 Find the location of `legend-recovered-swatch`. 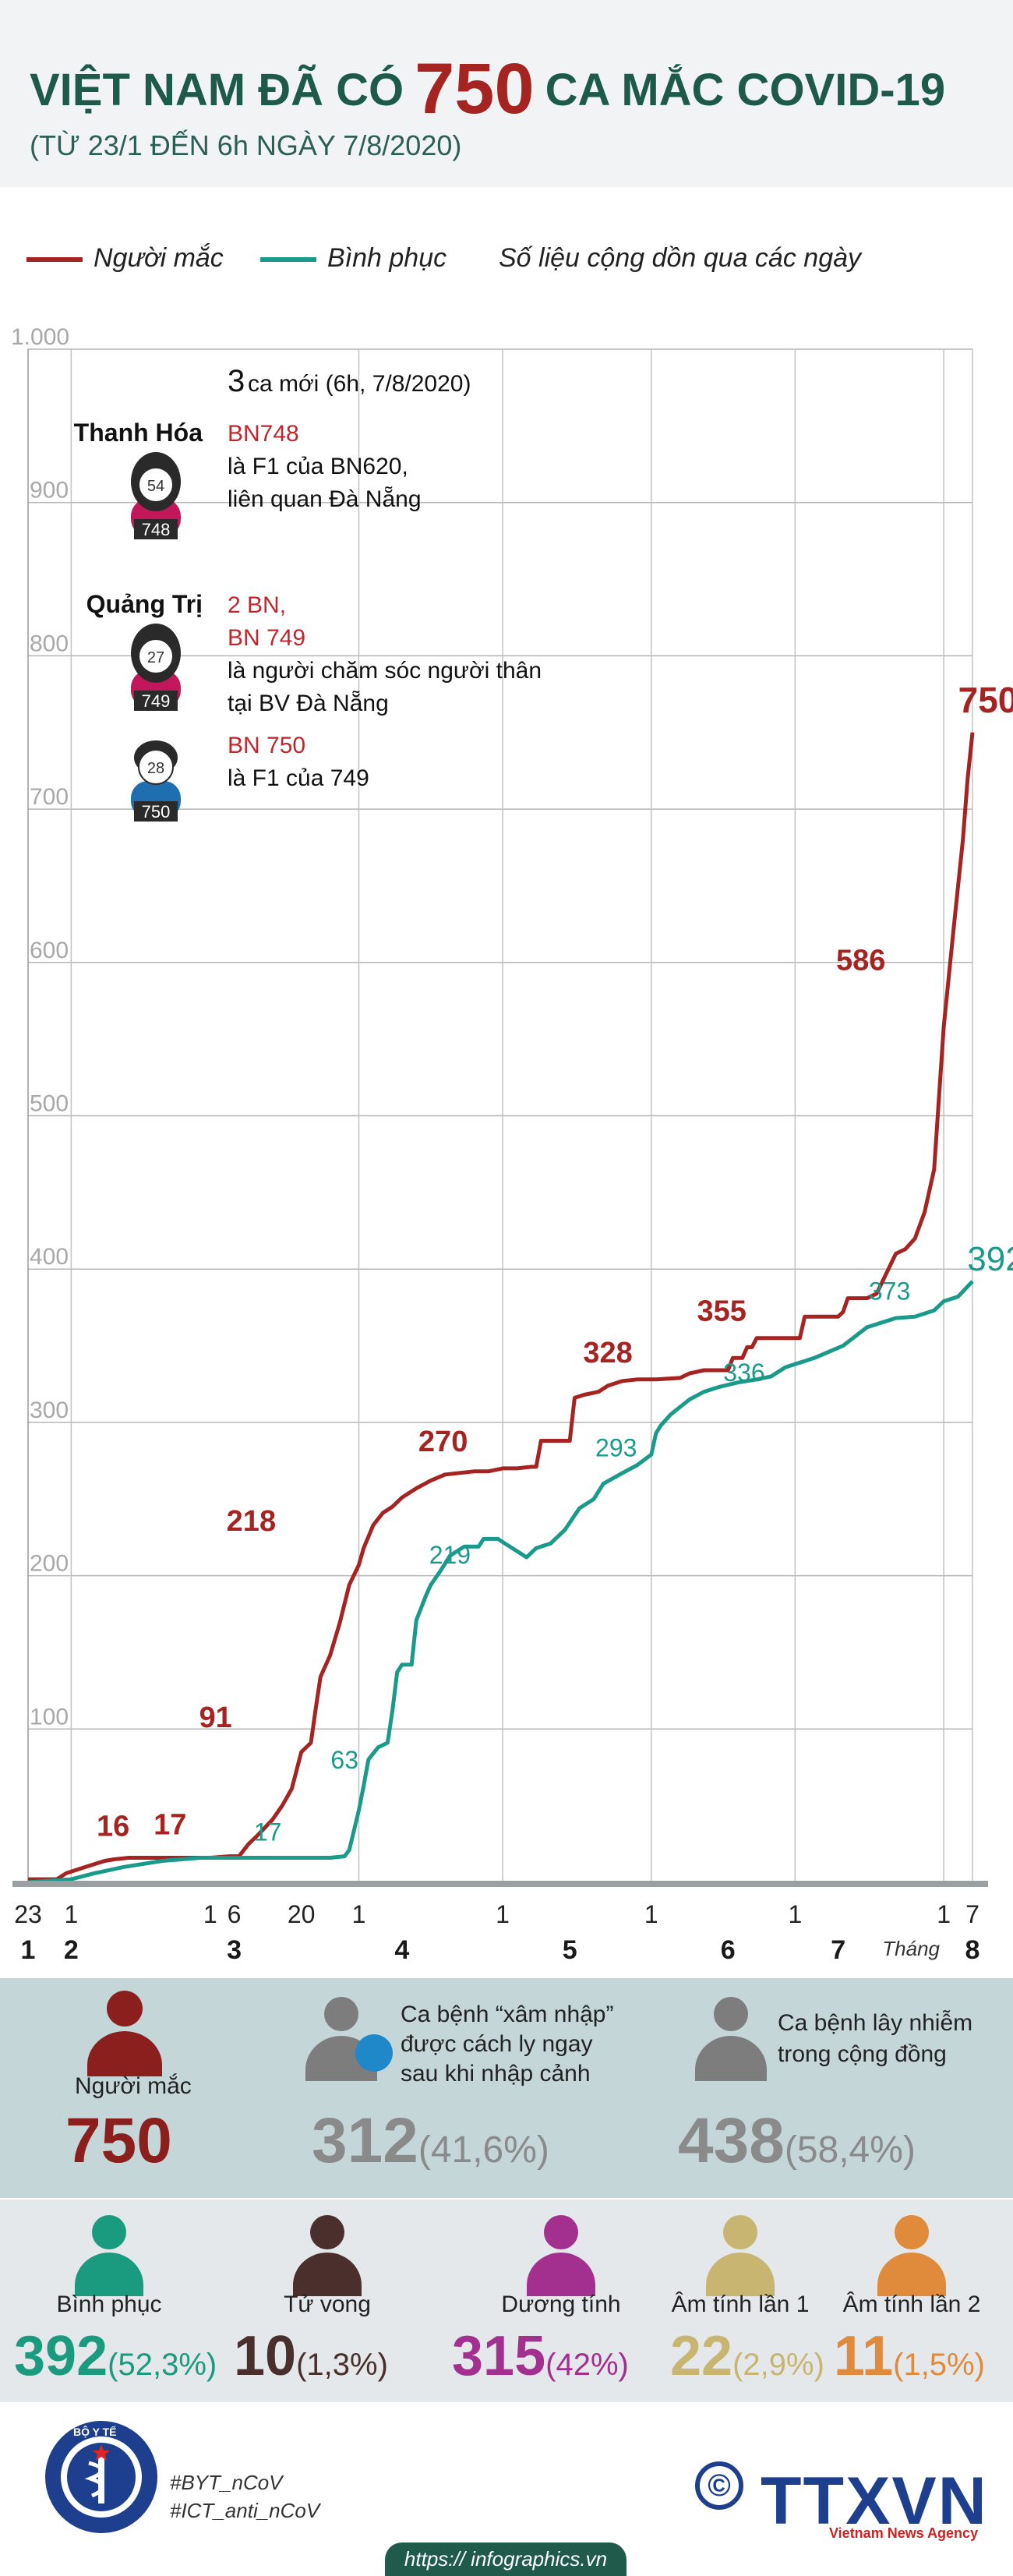

legend-recovered-swatch is located at coordinates (288, 260).